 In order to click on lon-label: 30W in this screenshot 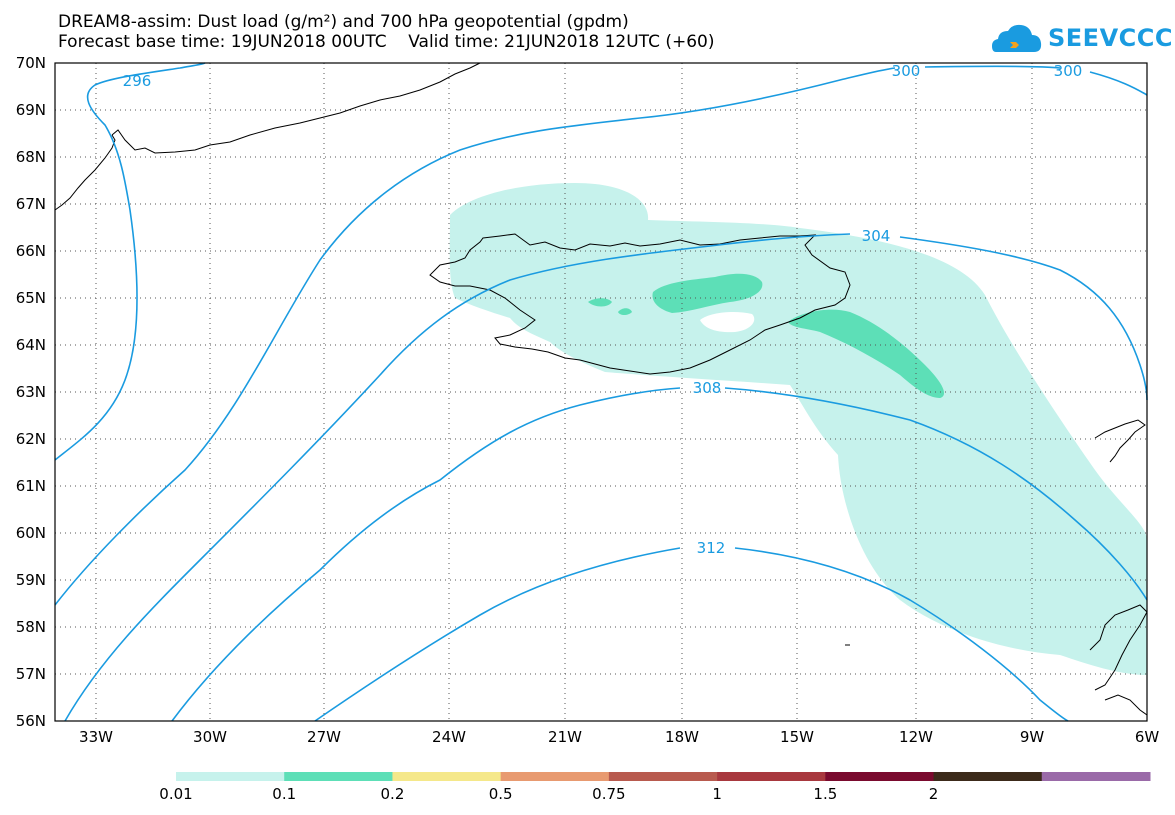, I will do `click(210, 737)`.